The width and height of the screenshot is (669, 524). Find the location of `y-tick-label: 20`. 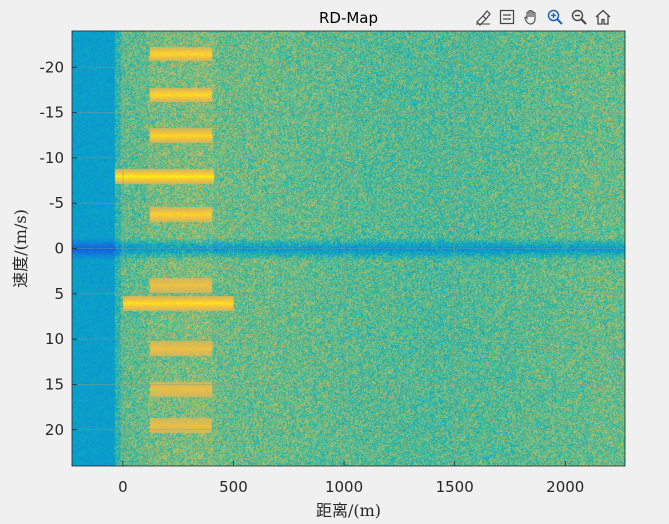

y-tick-label: 20 is located at coordinates (54, 430).